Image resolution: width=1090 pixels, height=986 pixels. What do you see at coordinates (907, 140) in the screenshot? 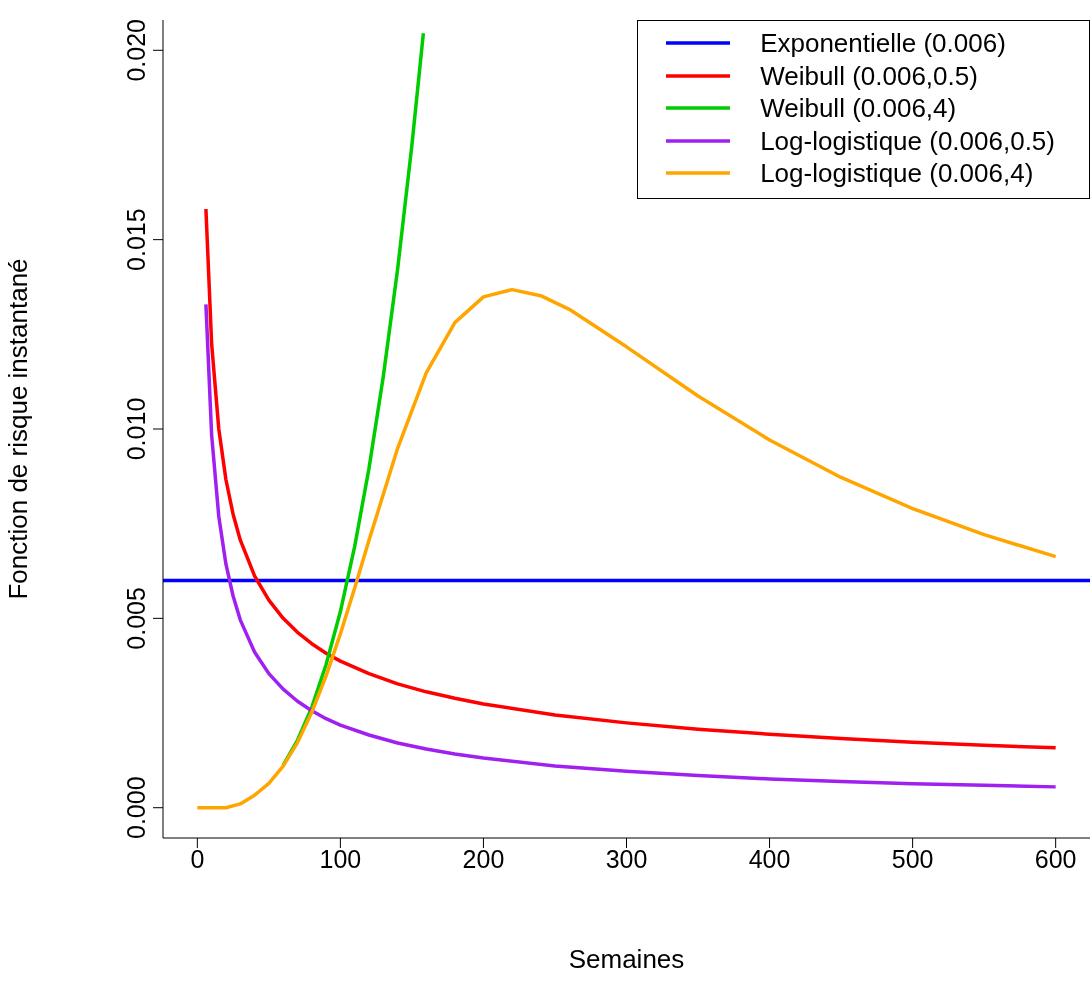
I see `legend-label: Log-logistique (0.006,0.5)` at bounding box center [907, 140].